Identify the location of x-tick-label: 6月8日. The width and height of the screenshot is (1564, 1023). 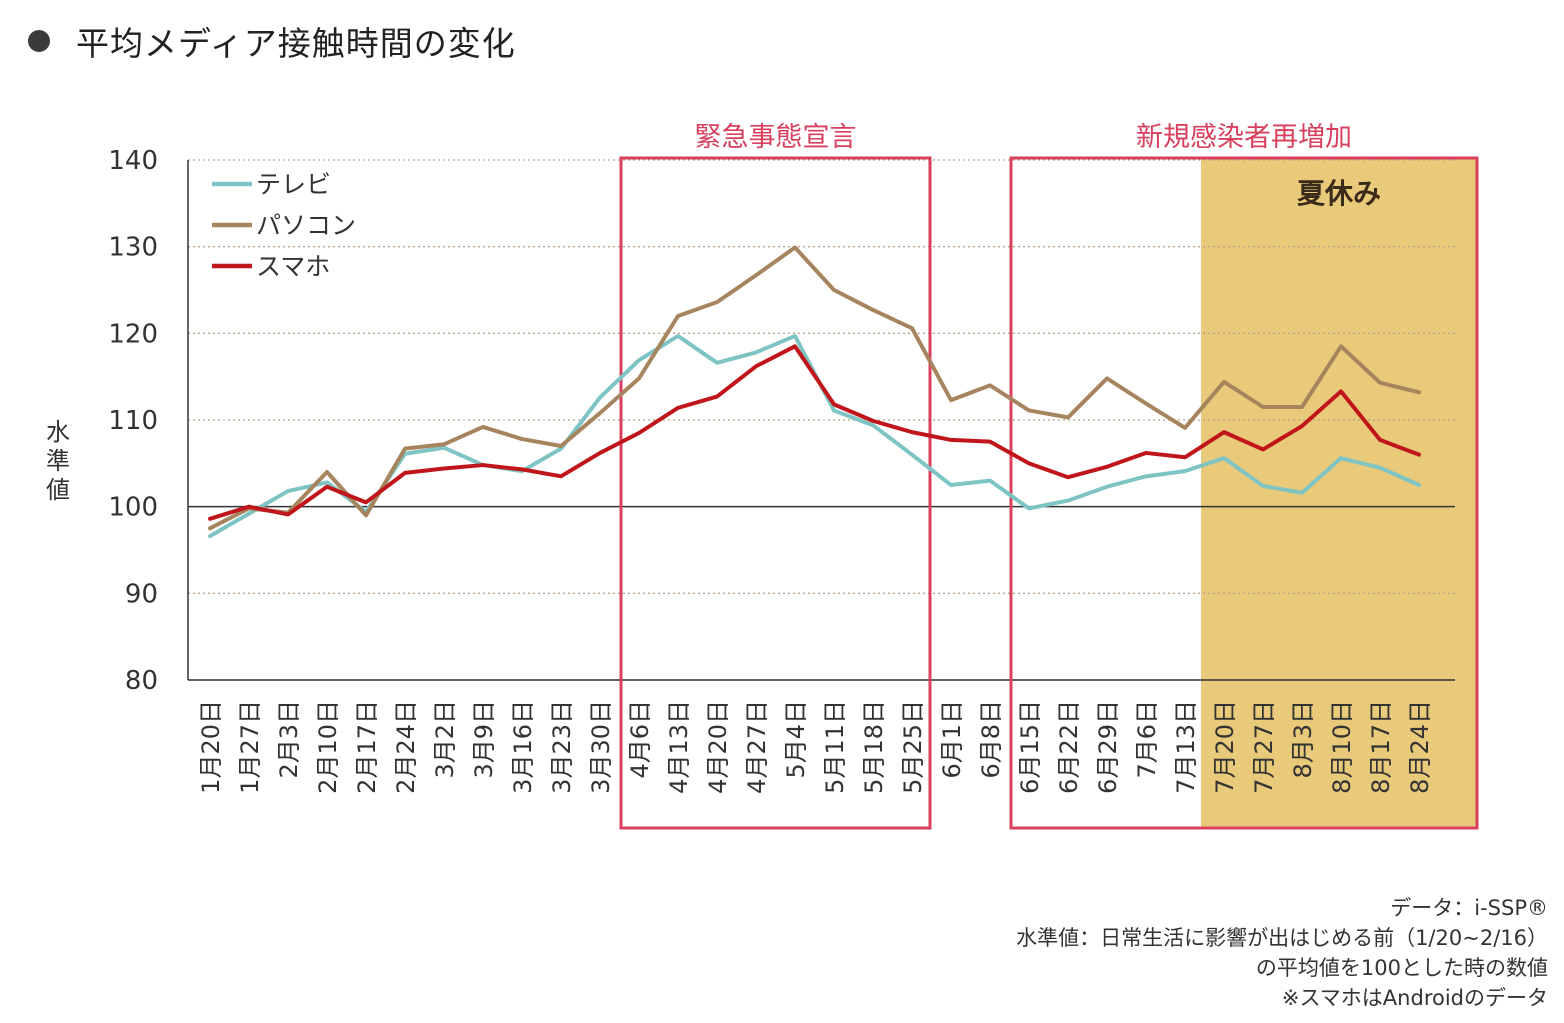
(991, 739).